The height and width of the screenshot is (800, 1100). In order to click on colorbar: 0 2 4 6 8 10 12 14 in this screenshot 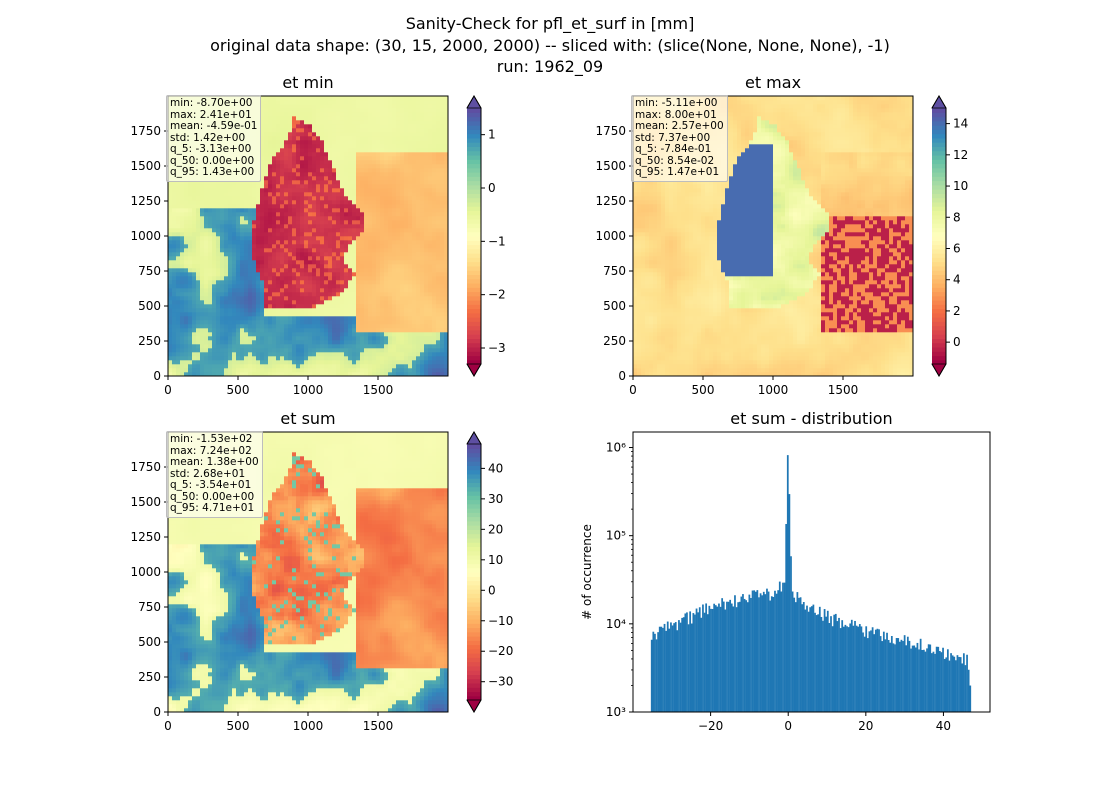, I will do `click(949, 236)`.